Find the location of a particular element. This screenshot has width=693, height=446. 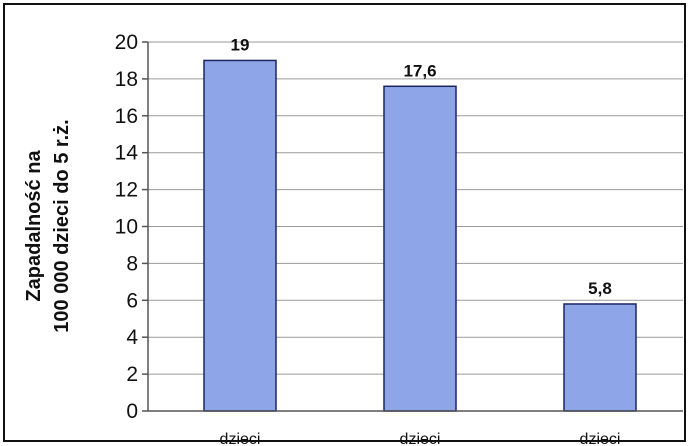

x-axis-labels: dzieci dzieci dzieci is located at coordinates (420, 438).